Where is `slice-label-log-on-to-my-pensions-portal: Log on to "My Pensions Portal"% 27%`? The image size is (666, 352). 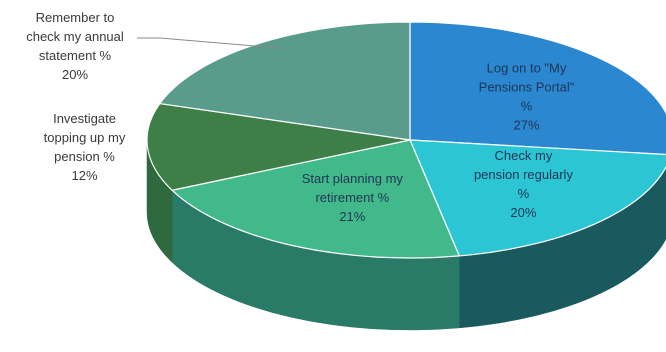
slice-label-log-on-to-my-pensions-portal: Log on to "My Pensions Portal"% 27% is located at coordinates (527, 97).